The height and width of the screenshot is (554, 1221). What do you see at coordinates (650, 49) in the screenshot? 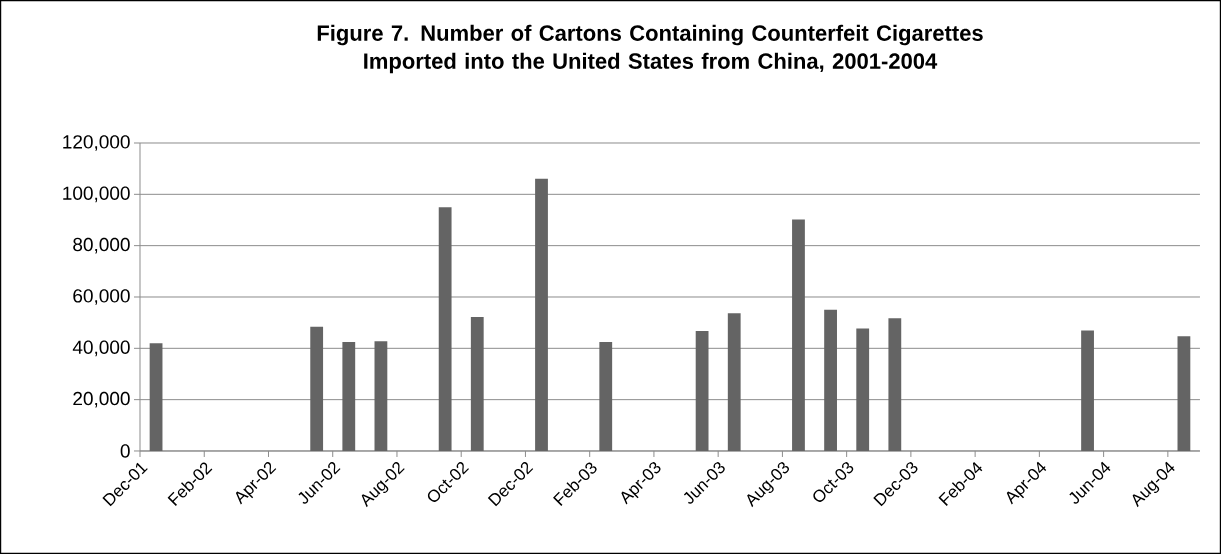
I see `chart-title: Figure 7. Number of Cartons Containing Counterfeit Cigarettes Imported into the United States from China, 2001-2004` at bounding box center [650, 49].